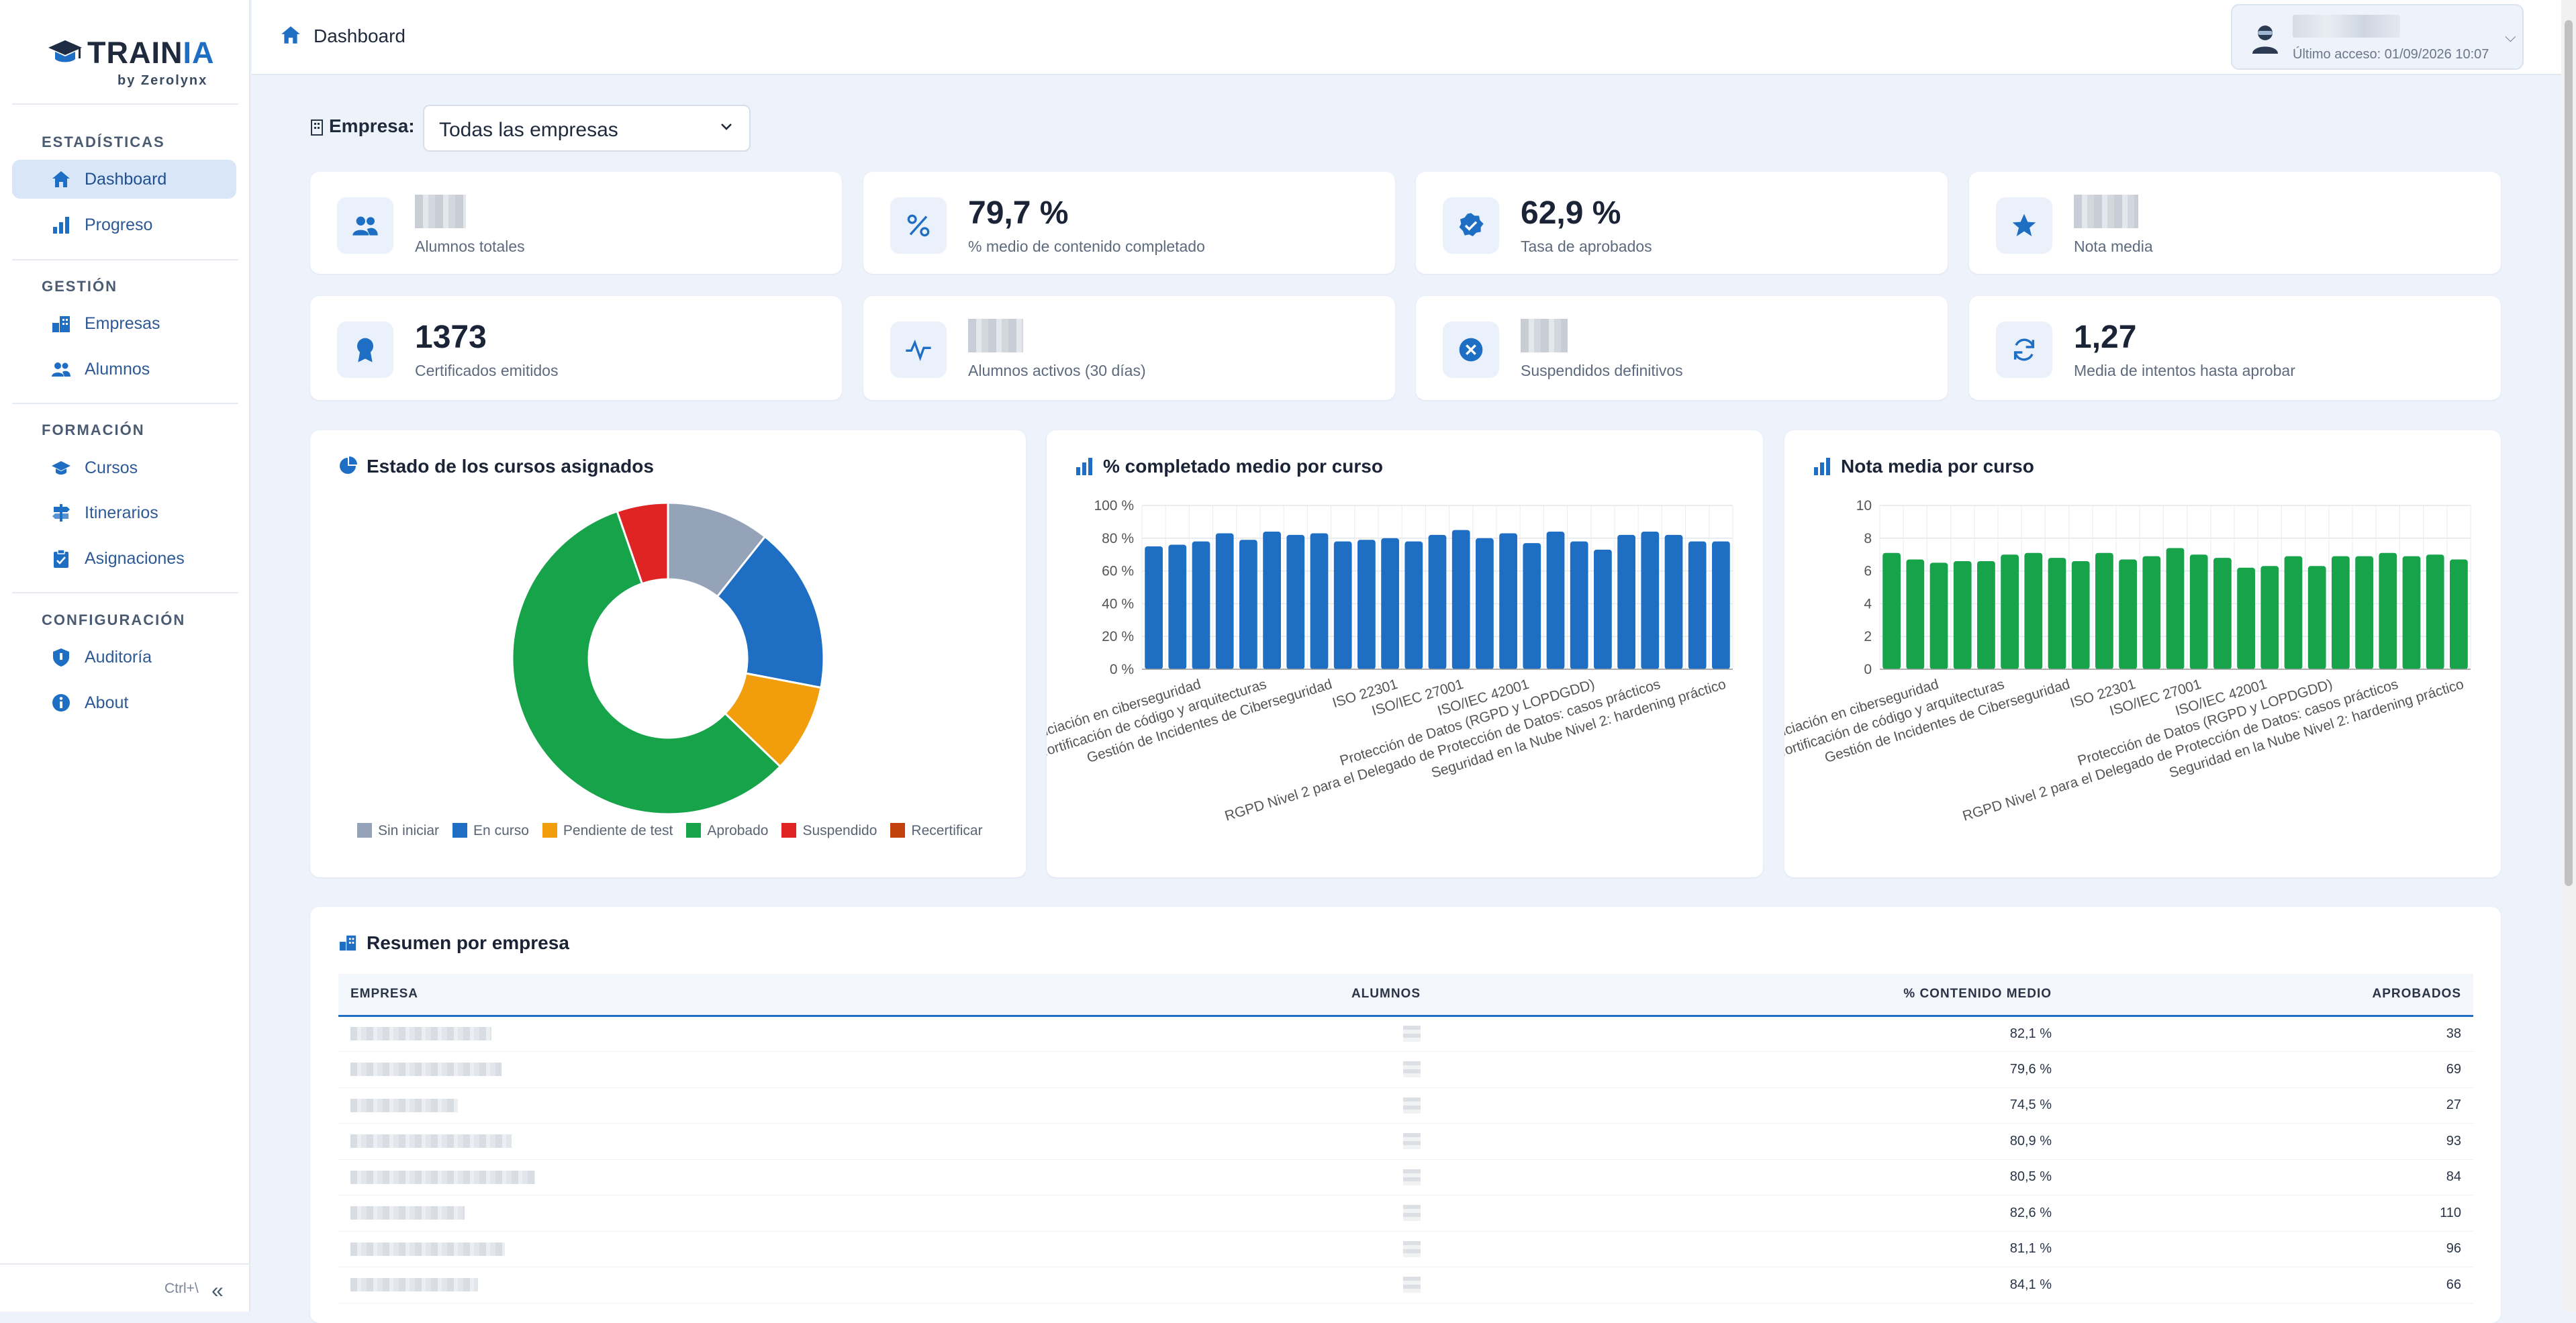  I want to click on sidebar-item-itinerarios: Itinerarios, so click(124, 512).